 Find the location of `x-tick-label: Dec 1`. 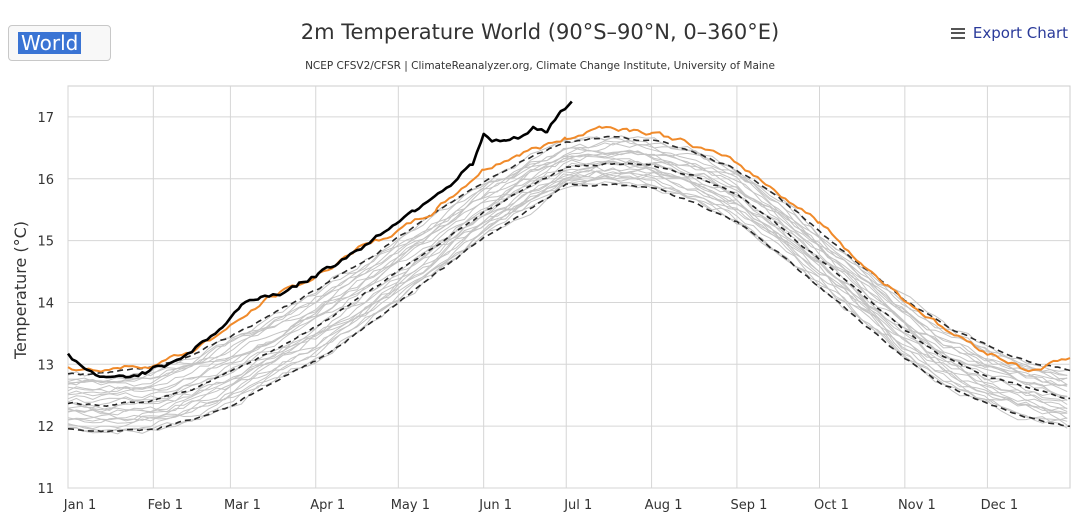

x-tick-label: Dec 1 is located at coordinates (1000, 505).